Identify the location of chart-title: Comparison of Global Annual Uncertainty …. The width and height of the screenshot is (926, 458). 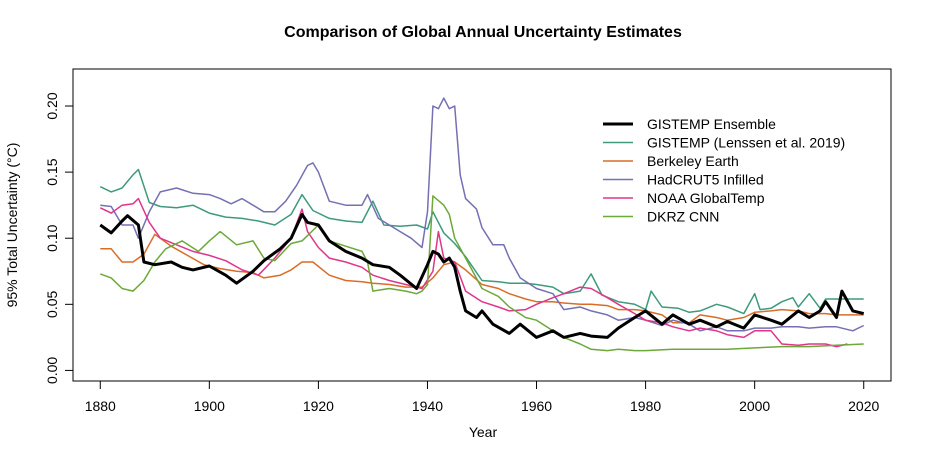
(483, 32).